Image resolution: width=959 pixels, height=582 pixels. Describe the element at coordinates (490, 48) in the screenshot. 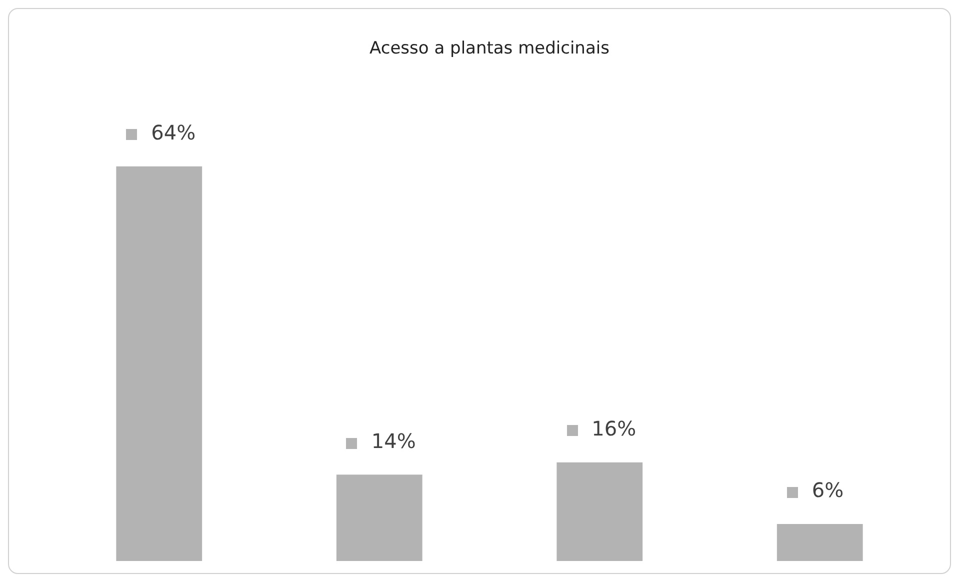

I see `chart-title: Acesso a plantas medicinais` at that location.